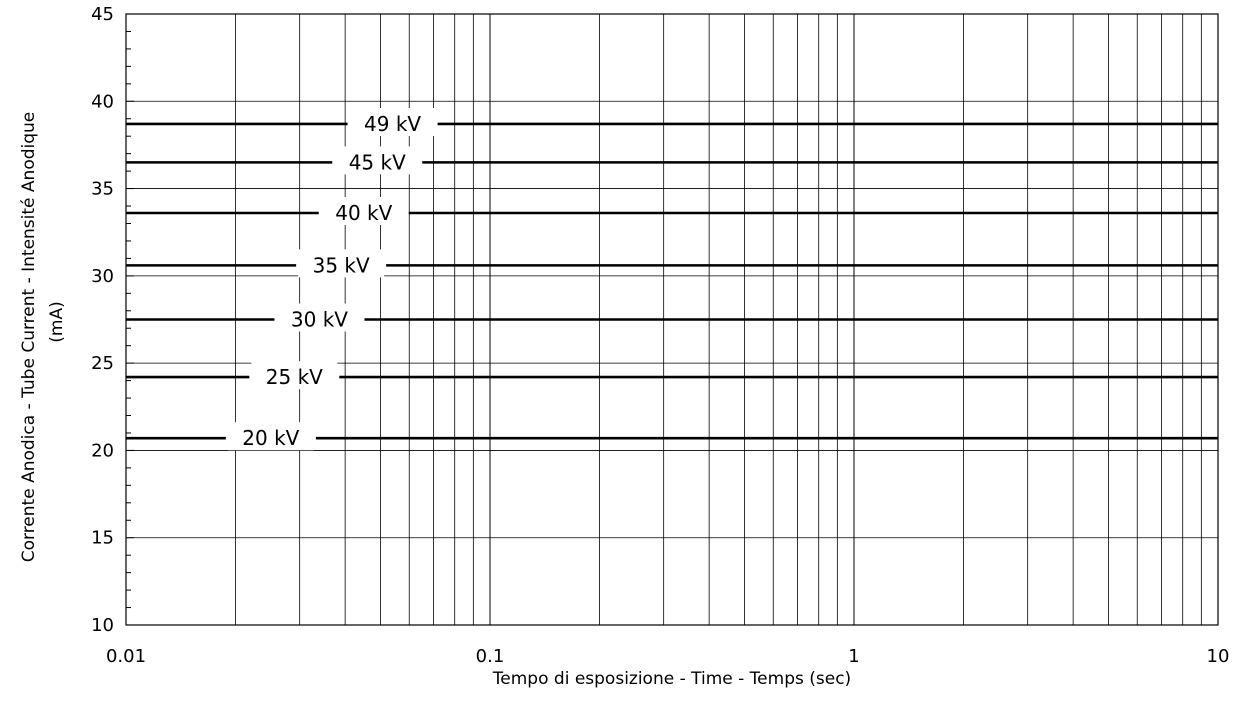 Image resolution: width=1246 pixels, height=719 pixels. I want to click on y-axis-title-line2: (mA), so click(57, 321).